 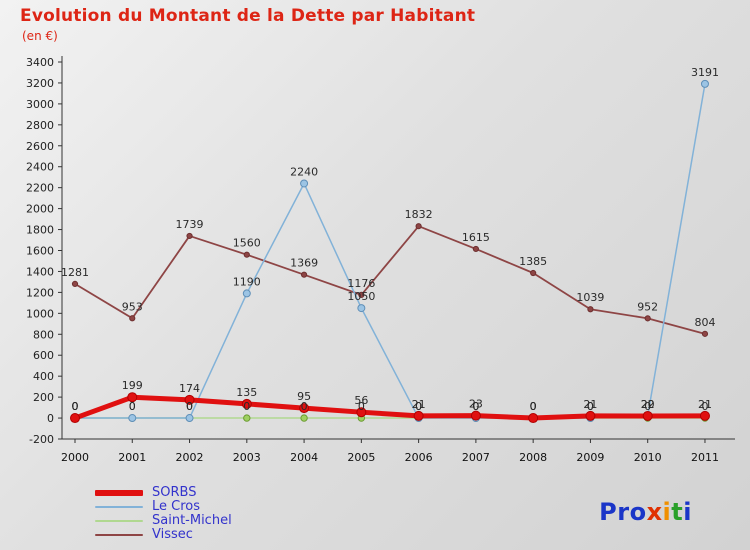 I want to click on svg-text: 1190, so click(x=247, y=281).